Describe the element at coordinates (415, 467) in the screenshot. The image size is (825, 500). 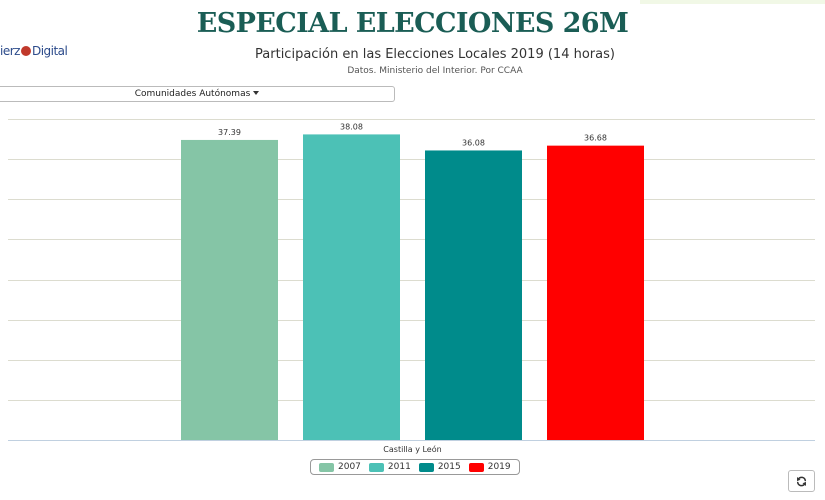
I see `chart-legend: 2007 2011 2015 2019` at that location.